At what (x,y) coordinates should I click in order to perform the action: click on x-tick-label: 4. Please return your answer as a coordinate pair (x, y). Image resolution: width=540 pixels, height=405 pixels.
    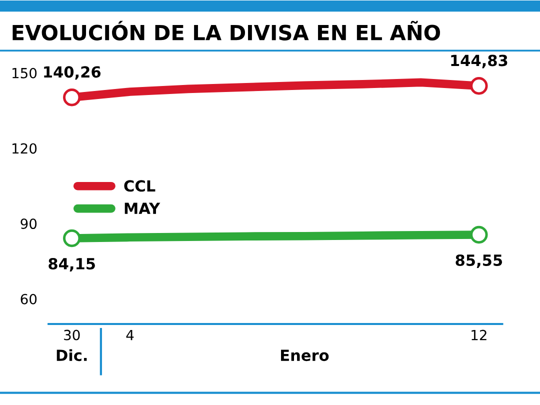
    Looking at the image, I should click on (130, 335).